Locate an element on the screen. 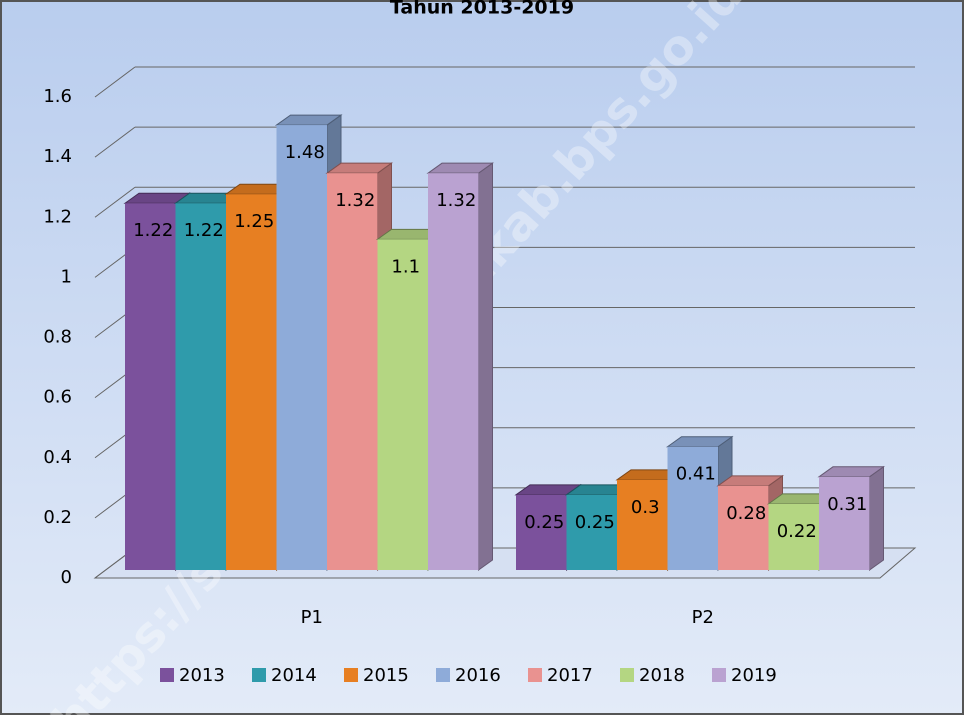  data-label: 1.48 is located at coordinates (305, 152).